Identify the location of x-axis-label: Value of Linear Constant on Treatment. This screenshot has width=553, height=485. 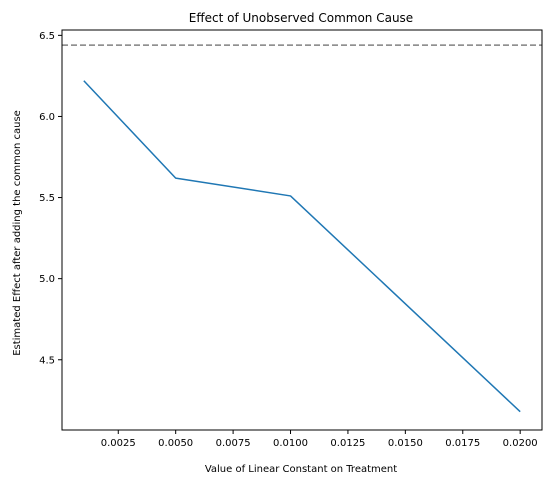
(301, 469).